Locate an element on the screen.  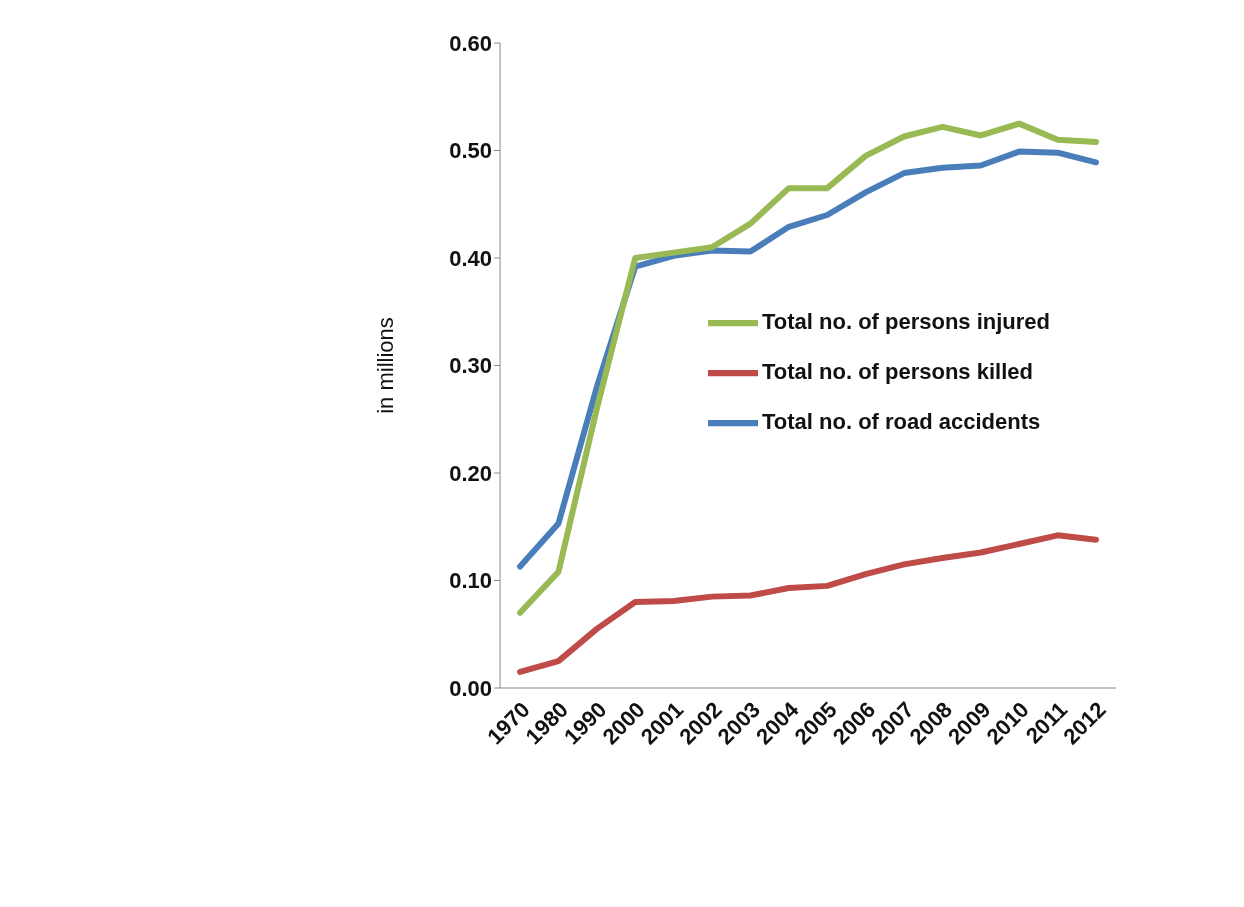
legend-label: Total no. of road accidents is located at coordinates (901, 421).